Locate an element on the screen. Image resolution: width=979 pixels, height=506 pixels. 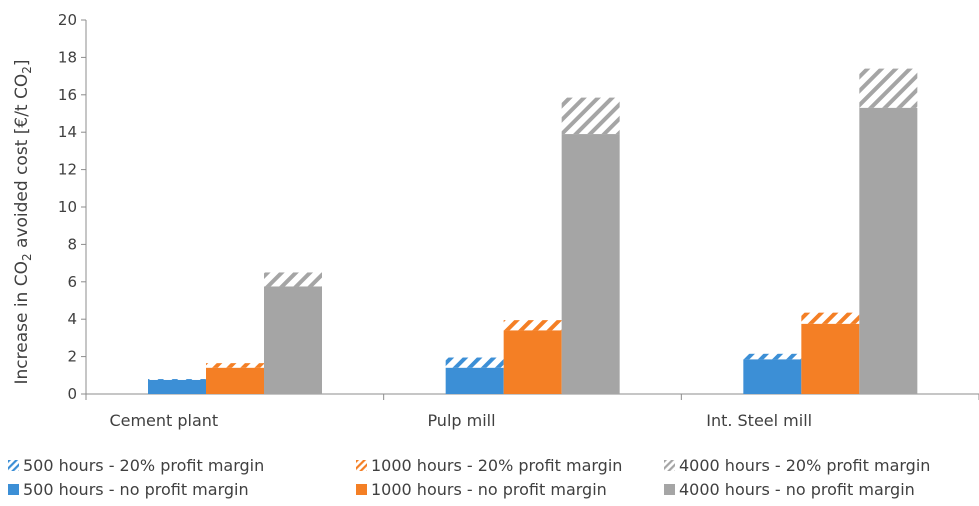
y-tick-label: 4 is located at coordinates (72, 319).